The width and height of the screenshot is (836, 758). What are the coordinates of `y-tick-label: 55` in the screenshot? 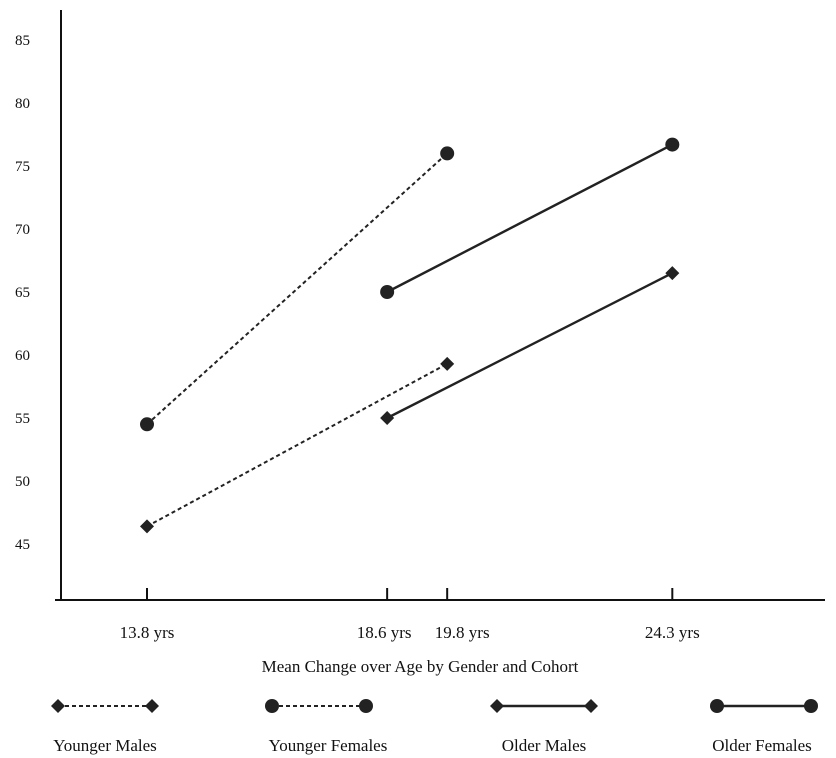 It's located at (22, 419).